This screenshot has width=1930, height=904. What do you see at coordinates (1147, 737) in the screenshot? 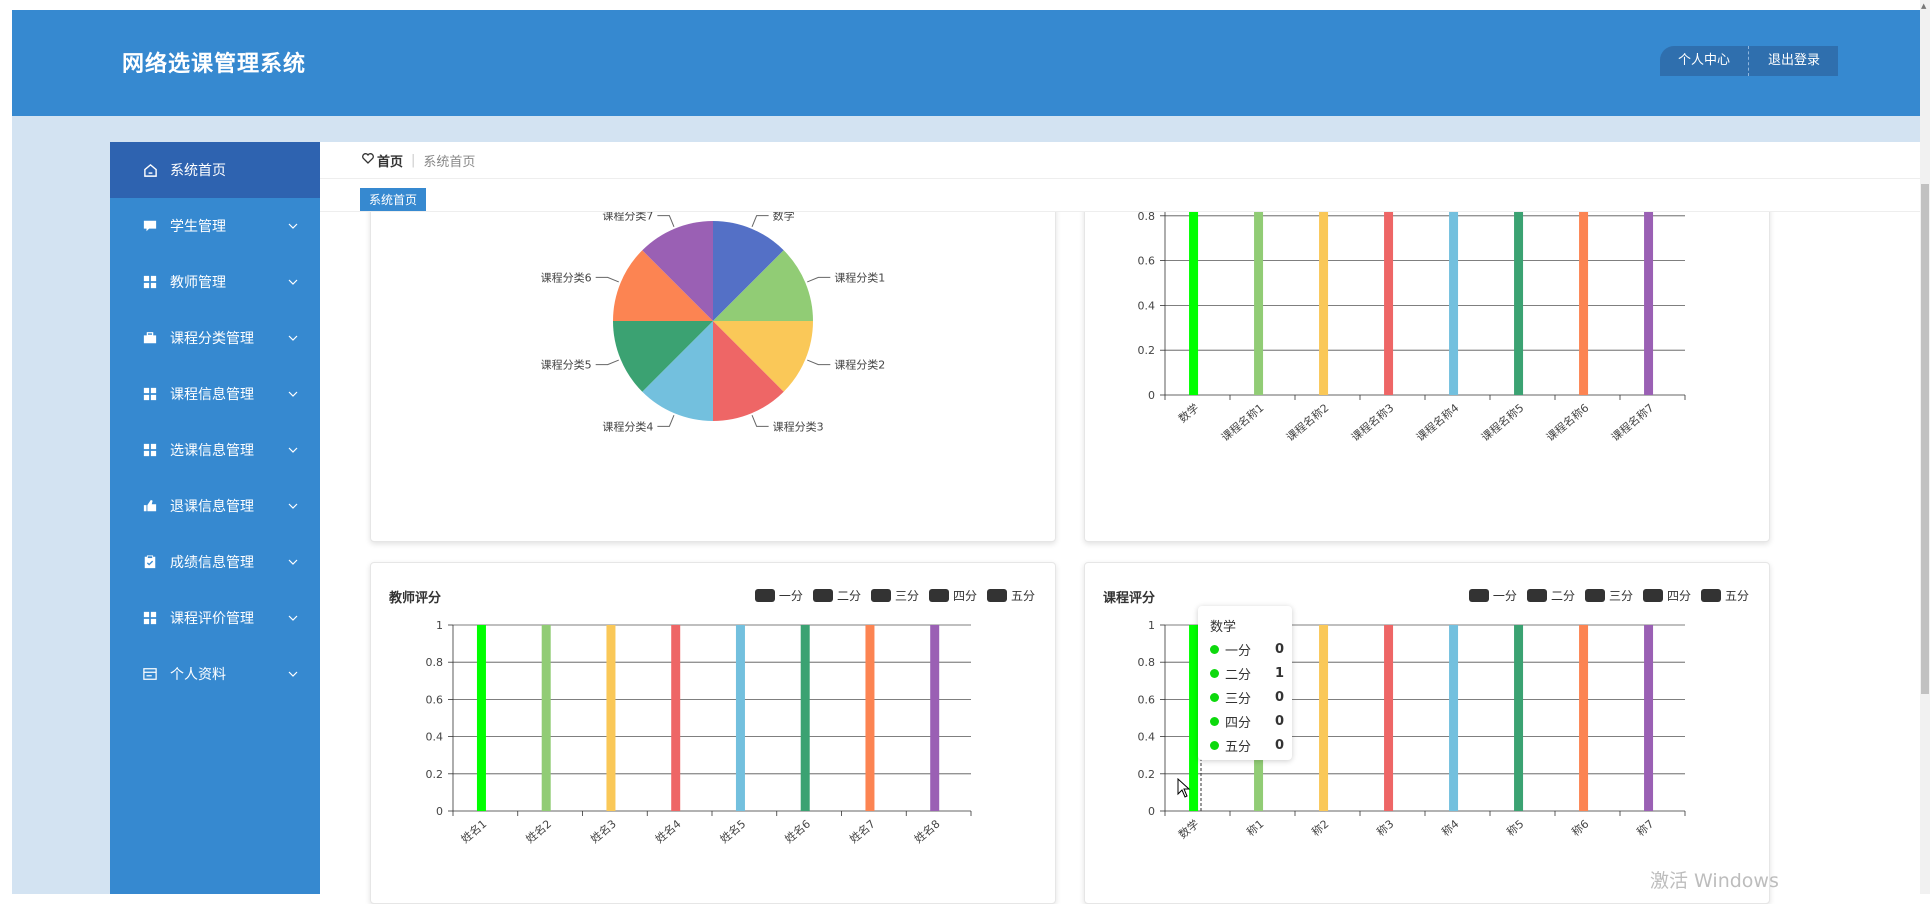
I see `y-tick-label: 0.4` at bounding box center [1147, 737].